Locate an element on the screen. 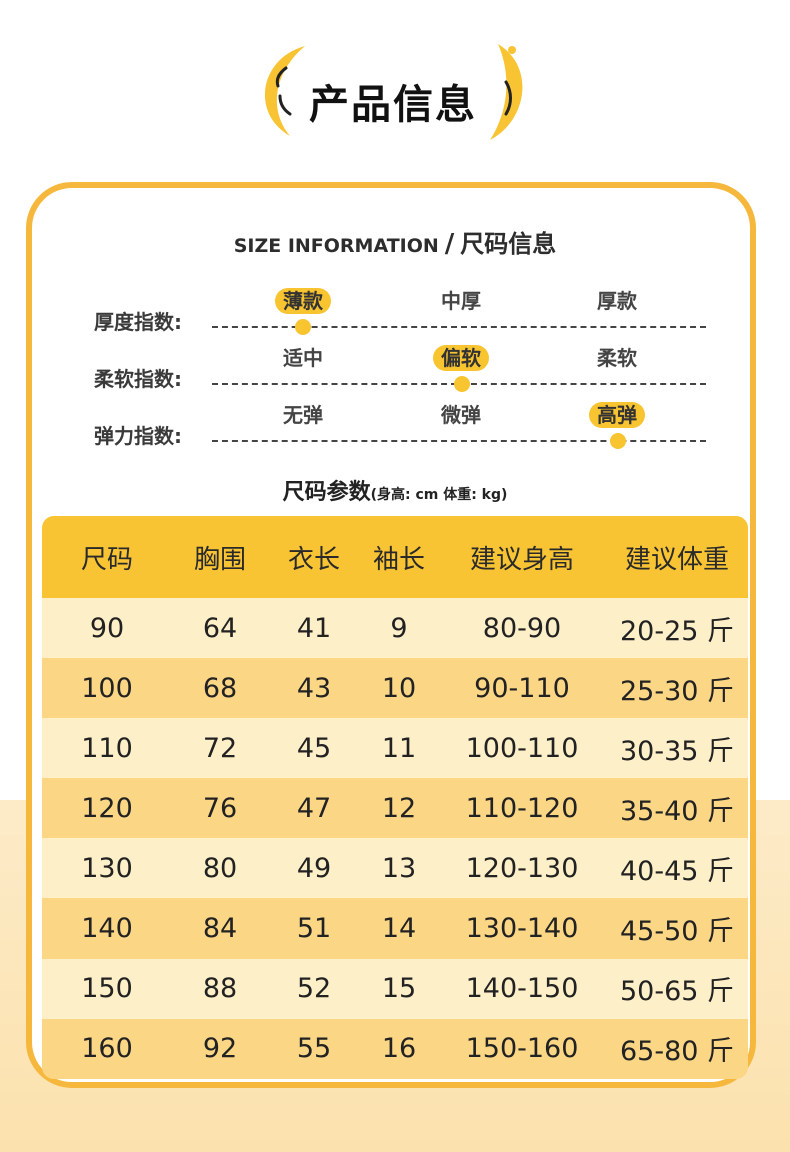  table-cell: 110 is located at coordinates (107, 748).